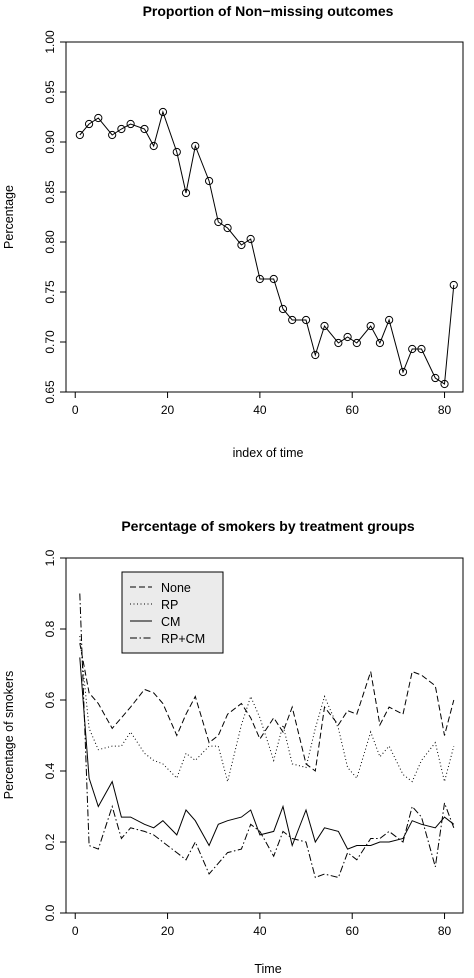 The height and width of the screenshot is (978, 474). I want to click on y-tick-label: 0.4, so click(50, 770).